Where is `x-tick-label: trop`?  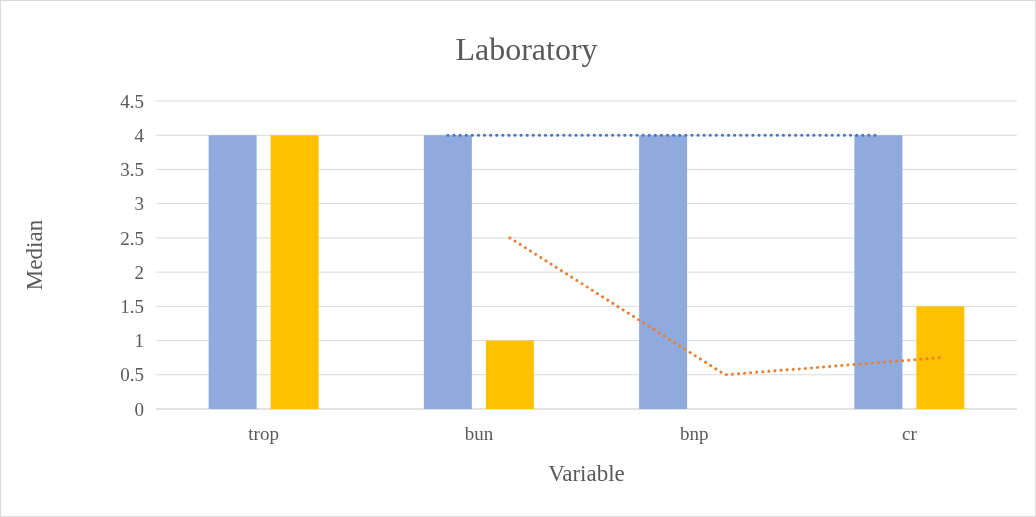
x-tick-label: trop is located at coordinates (263, 433).